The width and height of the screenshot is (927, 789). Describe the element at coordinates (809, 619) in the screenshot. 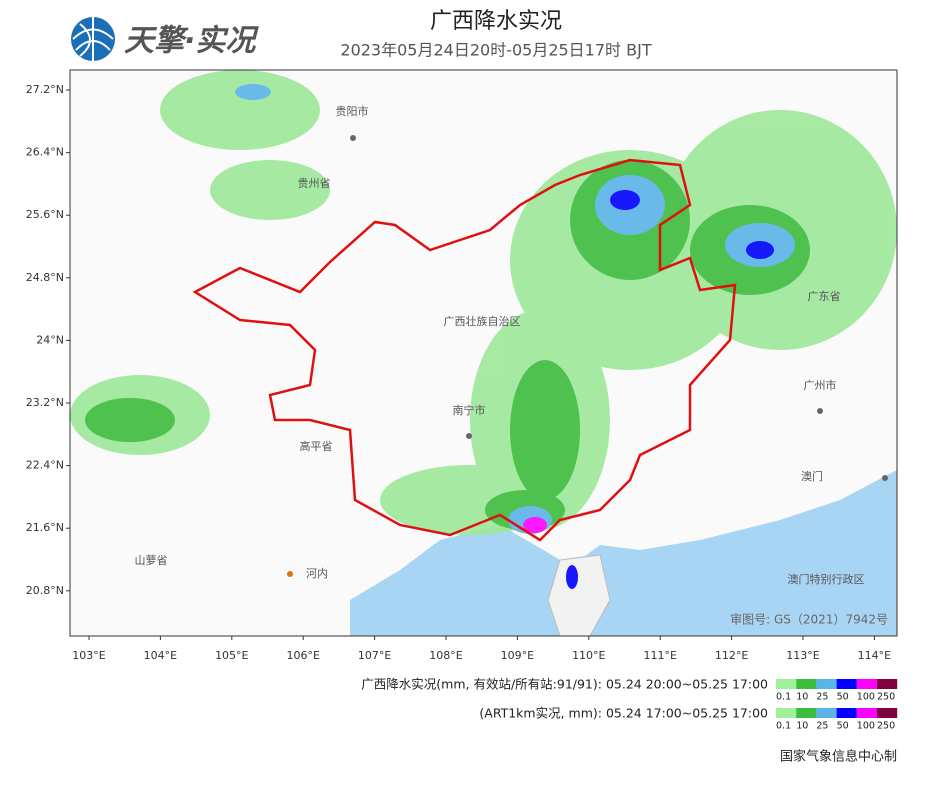

I see `approval-number: 审图号: GS（2021）7942号` at that location.